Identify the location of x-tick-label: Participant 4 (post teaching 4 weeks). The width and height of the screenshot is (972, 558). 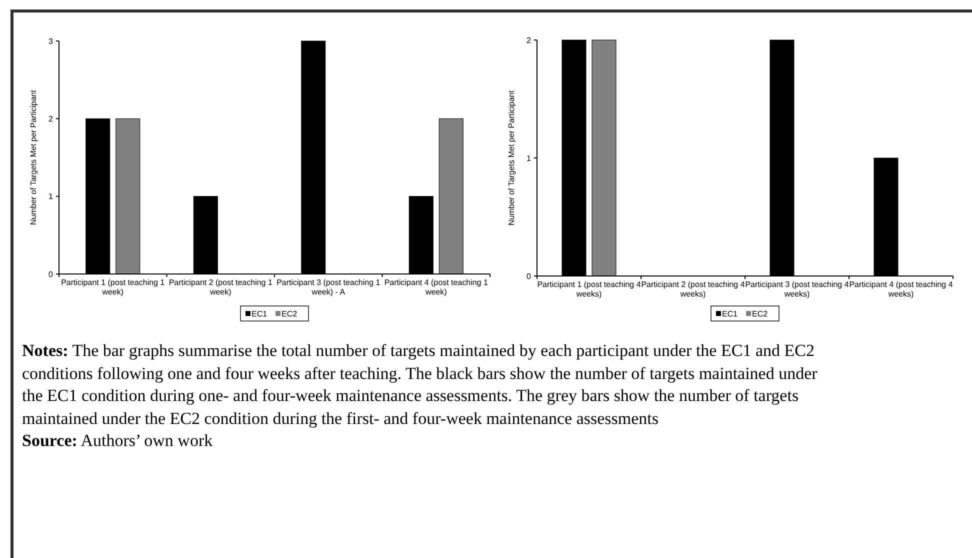
(901, 289).